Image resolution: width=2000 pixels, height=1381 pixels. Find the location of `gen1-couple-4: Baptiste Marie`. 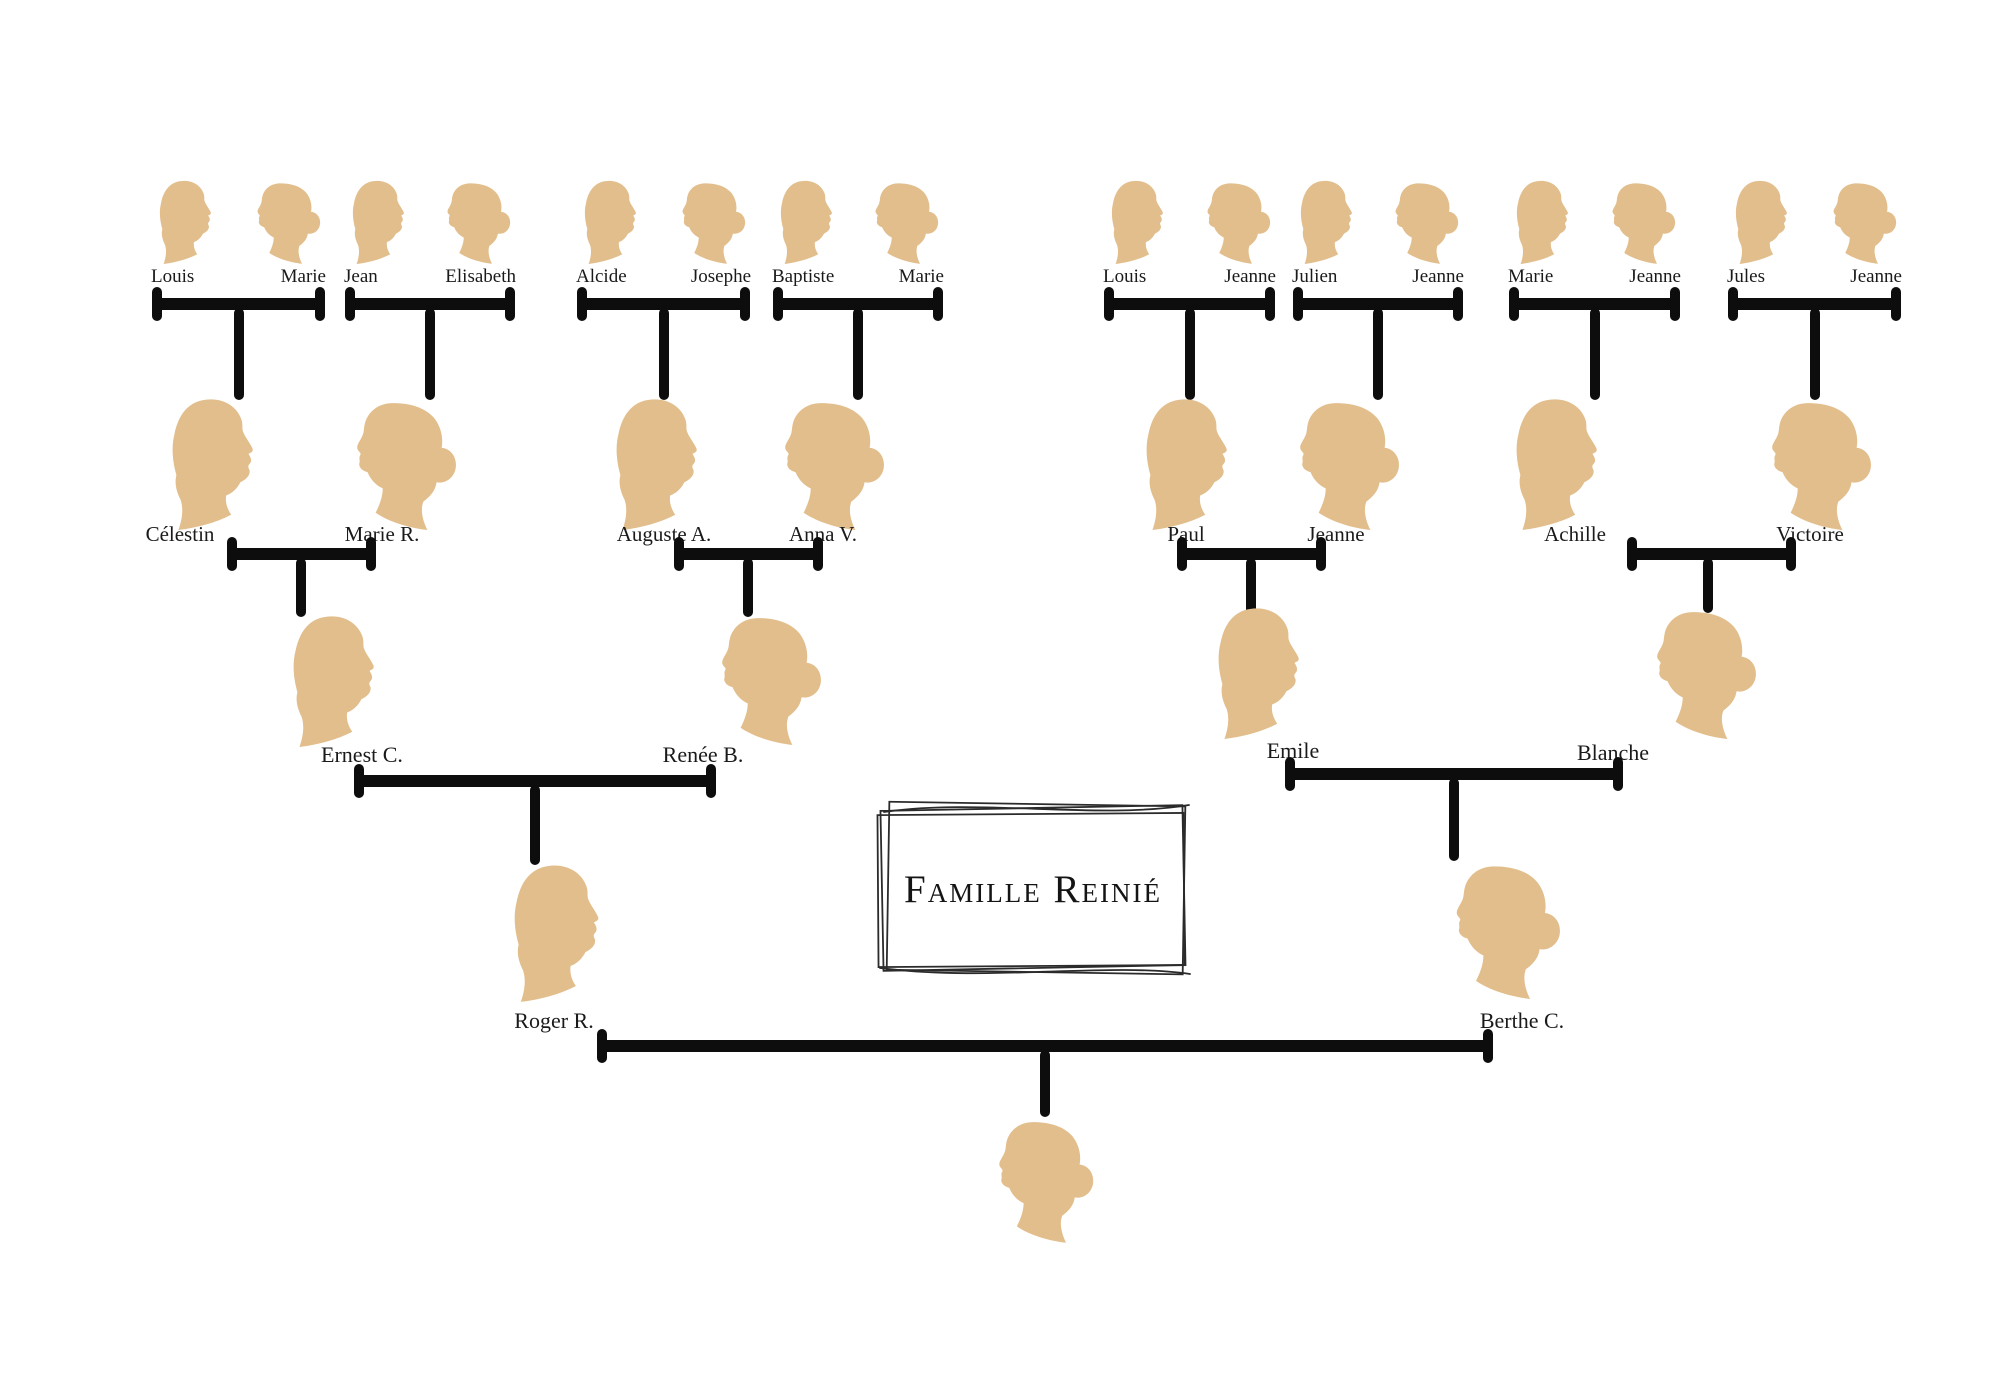

gen1-couple-4: Baptiste Marie is located at coordinates (858, 290).